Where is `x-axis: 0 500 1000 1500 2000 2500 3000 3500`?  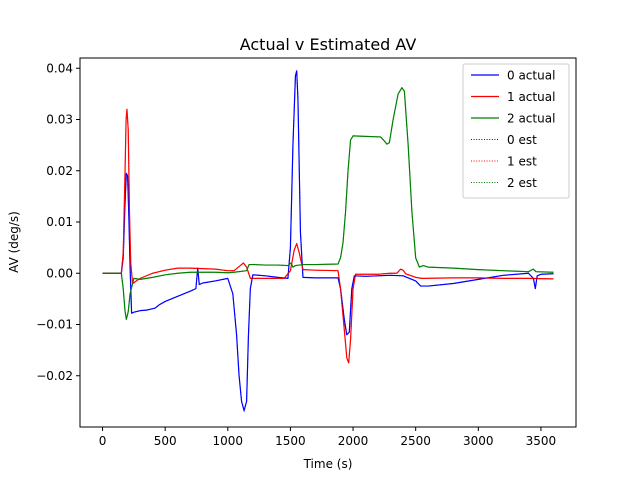 x-axis: 0 500 1000 1500 2000 2500 3000 3500 is located at coordinates (327, 437).